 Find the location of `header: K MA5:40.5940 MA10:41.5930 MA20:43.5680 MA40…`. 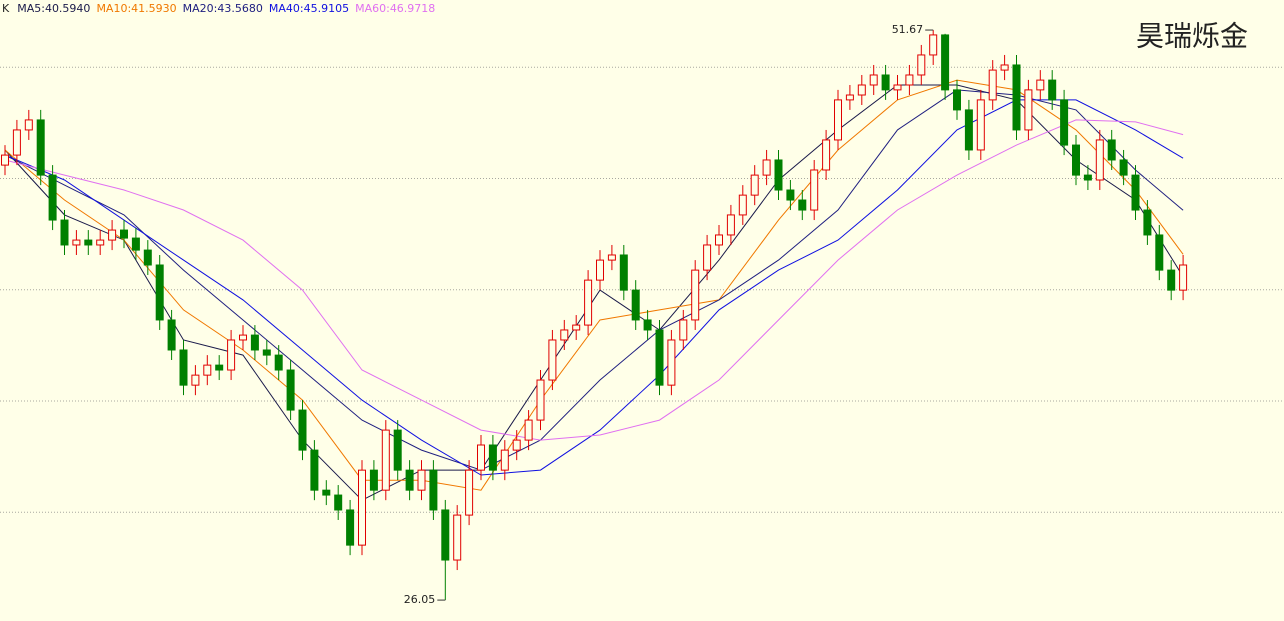

header: K MA5:40.5940 MA10:41.5930 MA20:43.5680 MA40… is located at coordinates (218, 8).